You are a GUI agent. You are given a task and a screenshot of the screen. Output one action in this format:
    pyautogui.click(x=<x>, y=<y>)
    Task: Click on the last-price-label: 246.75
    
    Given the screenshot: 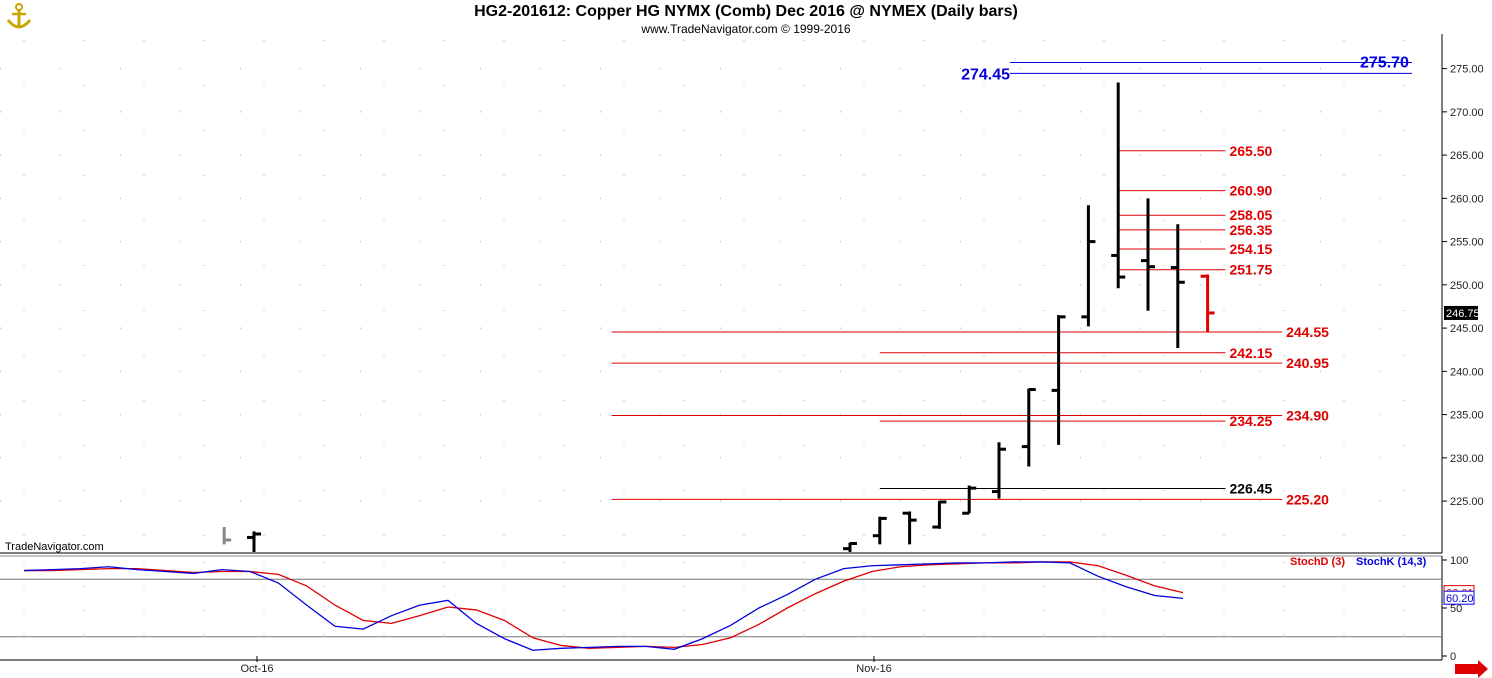 What is the action you would take?
    pyautogui.click(x=1463, y=314)
    